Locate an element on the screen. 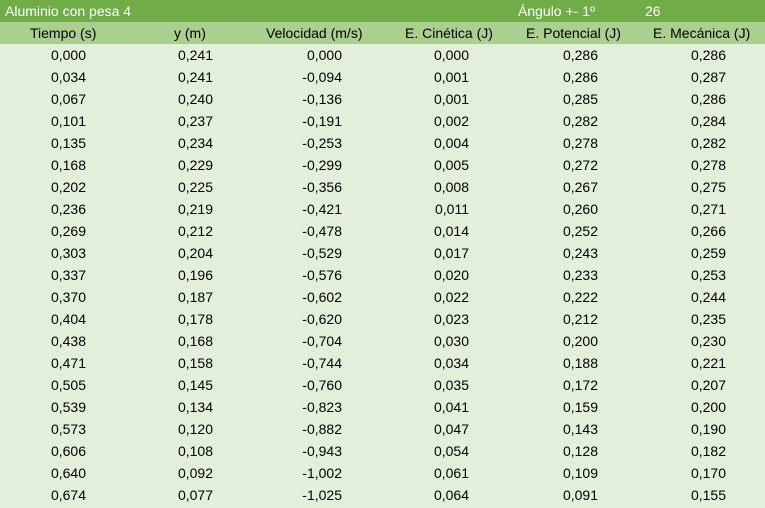  cell-e-mecanica: 0,244 is located at coordinates (708, 297).